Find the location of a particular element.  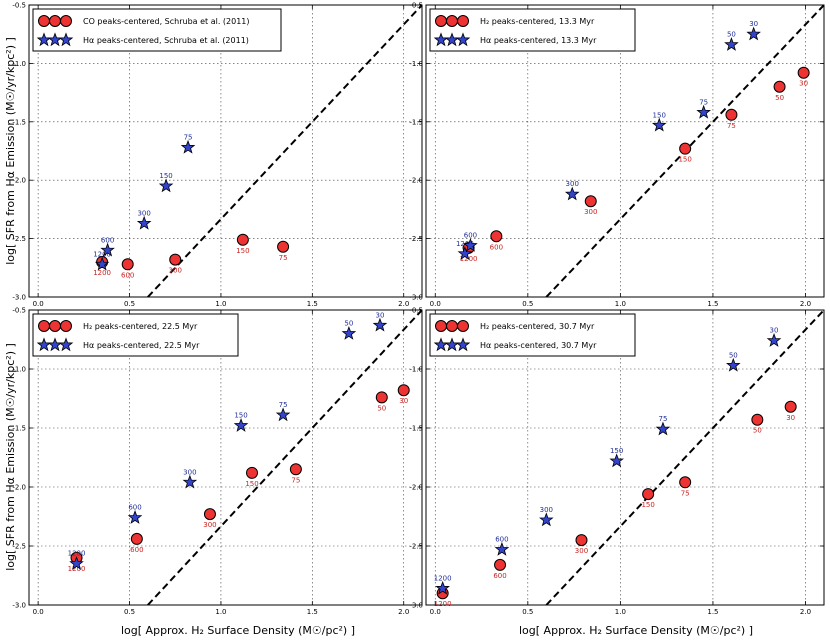

legend-entry: Hα peaks-centered, 13.3 Myr is located at coordinates (538, 40).